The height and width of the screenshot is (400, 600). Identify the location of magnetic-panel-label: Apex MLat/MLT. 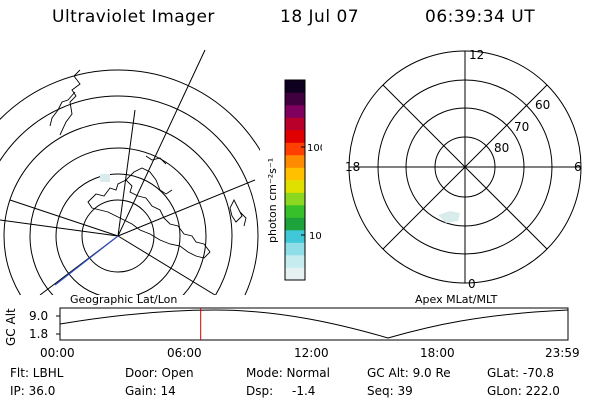
(456, 299).